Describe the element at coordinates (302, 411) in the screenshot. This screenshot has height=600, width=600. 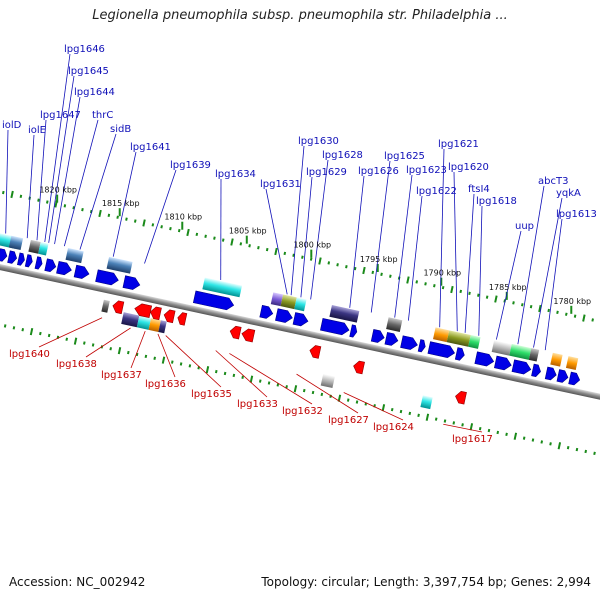
I see `gene-label-lpg1632: lpg1632` at that location.